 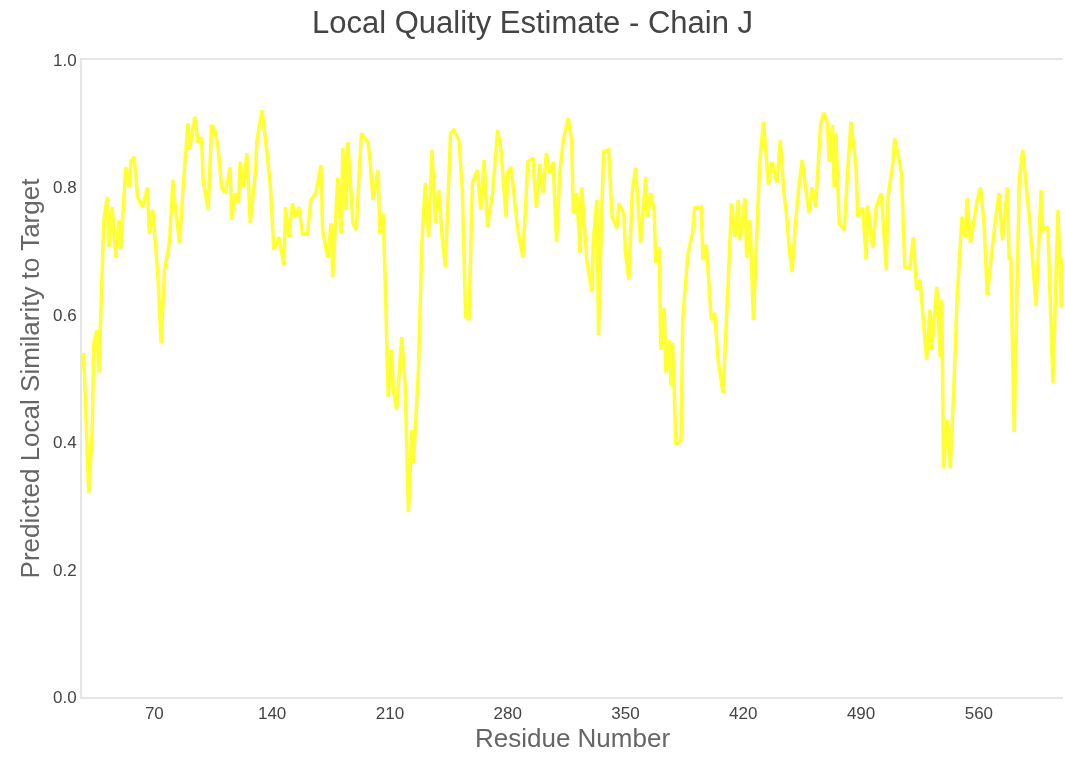 I want to click on y-tick-label: 0.8, so click(x=64, y=188).